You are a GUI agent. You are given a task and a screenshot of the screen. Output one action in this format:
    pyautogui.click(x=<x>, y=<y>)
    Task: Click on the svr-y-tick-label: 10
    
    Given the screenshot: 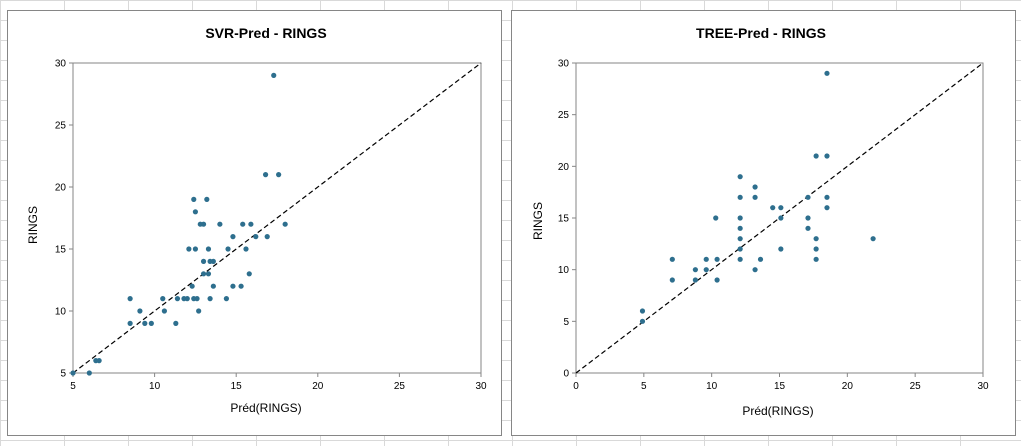 What is the action you would take?
    pyautogui.click(x=61, y=312)
    